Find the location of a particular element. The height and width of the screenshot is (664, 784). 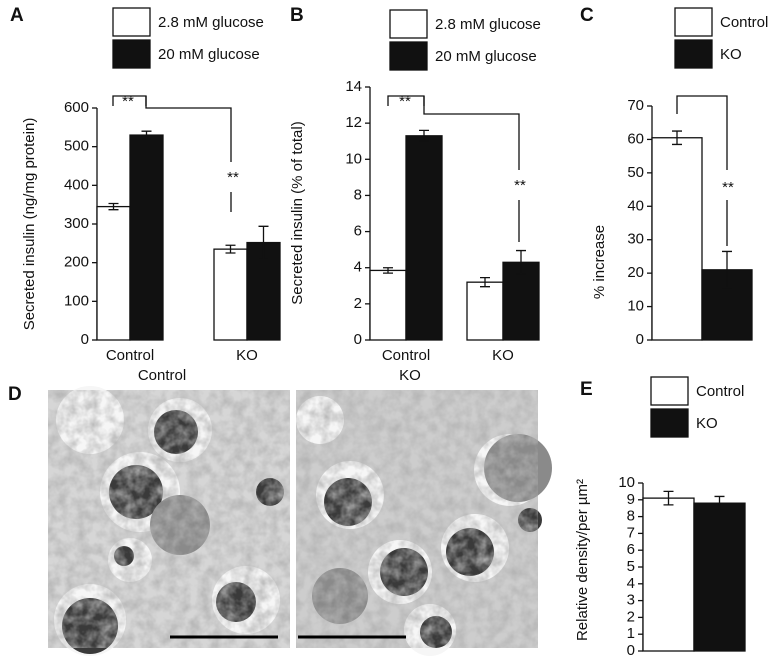

y-tick-label: 60 is located at coordinates (635, 138).